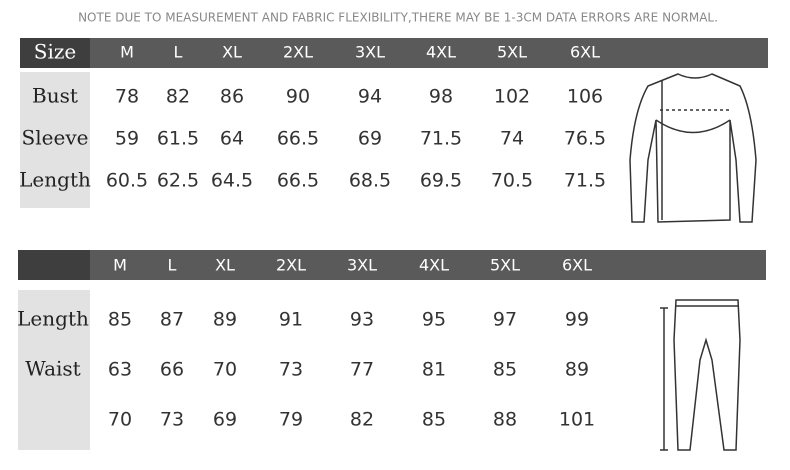 This screenshot has width=790, height=470. I want to click on cell-value: 91, so click(291, 320).